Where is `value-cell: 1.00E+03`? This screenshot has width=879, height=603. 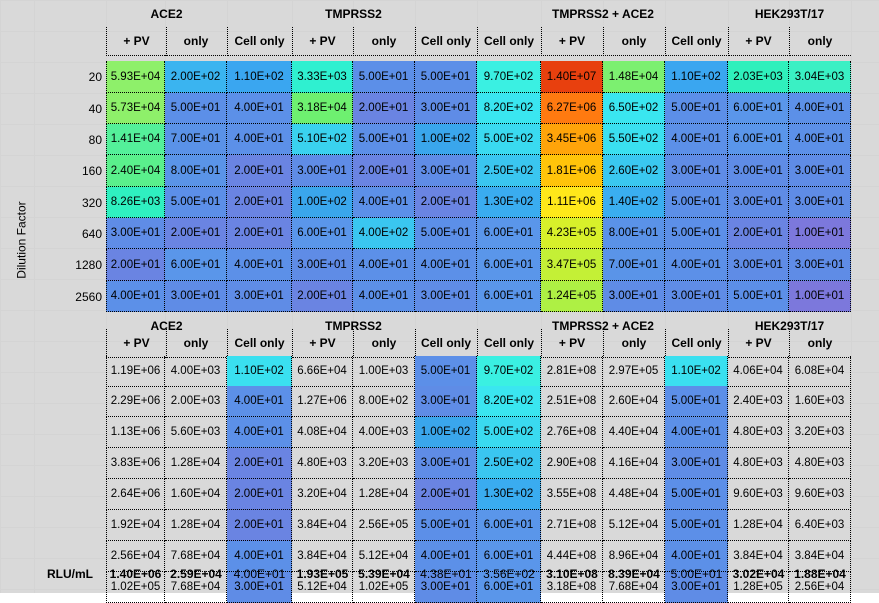
value-cell: 1.00E+03 is located at coordinates (384, 371).